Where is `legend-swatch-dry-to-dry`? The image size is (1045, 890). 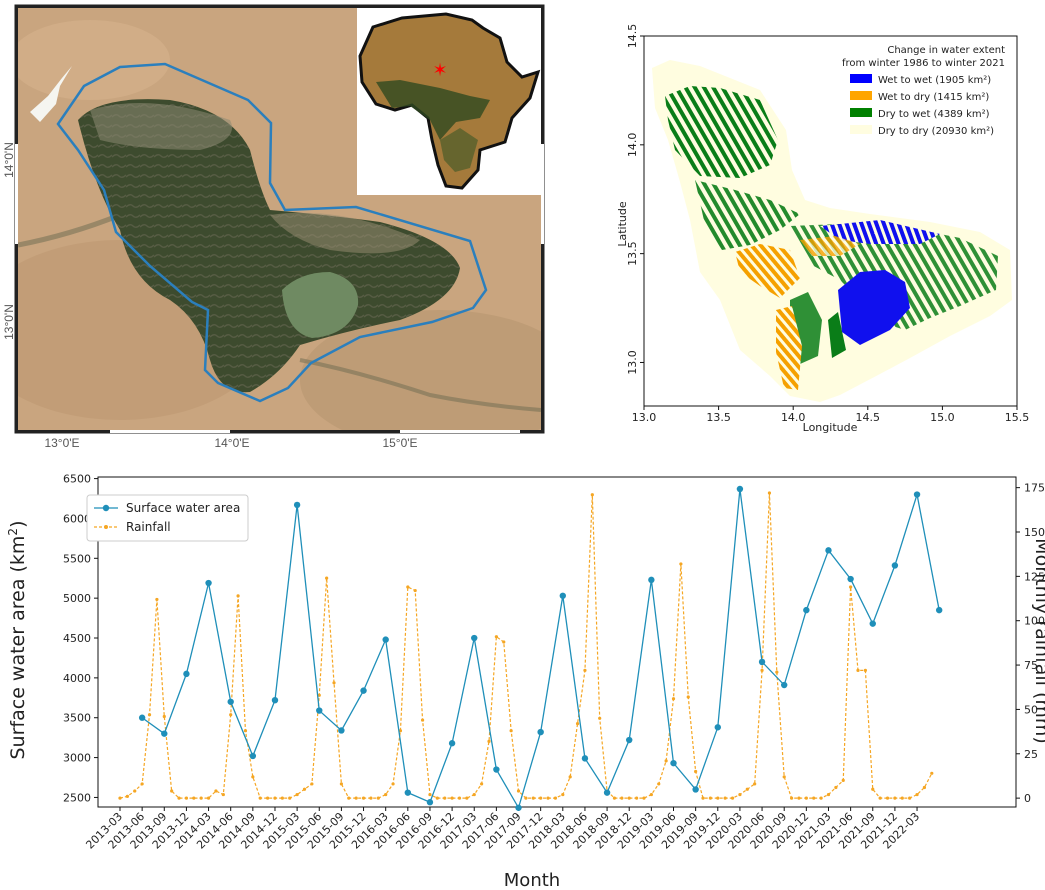
legend-swatch-dry-to-dry is located at coordinates (861, 129).